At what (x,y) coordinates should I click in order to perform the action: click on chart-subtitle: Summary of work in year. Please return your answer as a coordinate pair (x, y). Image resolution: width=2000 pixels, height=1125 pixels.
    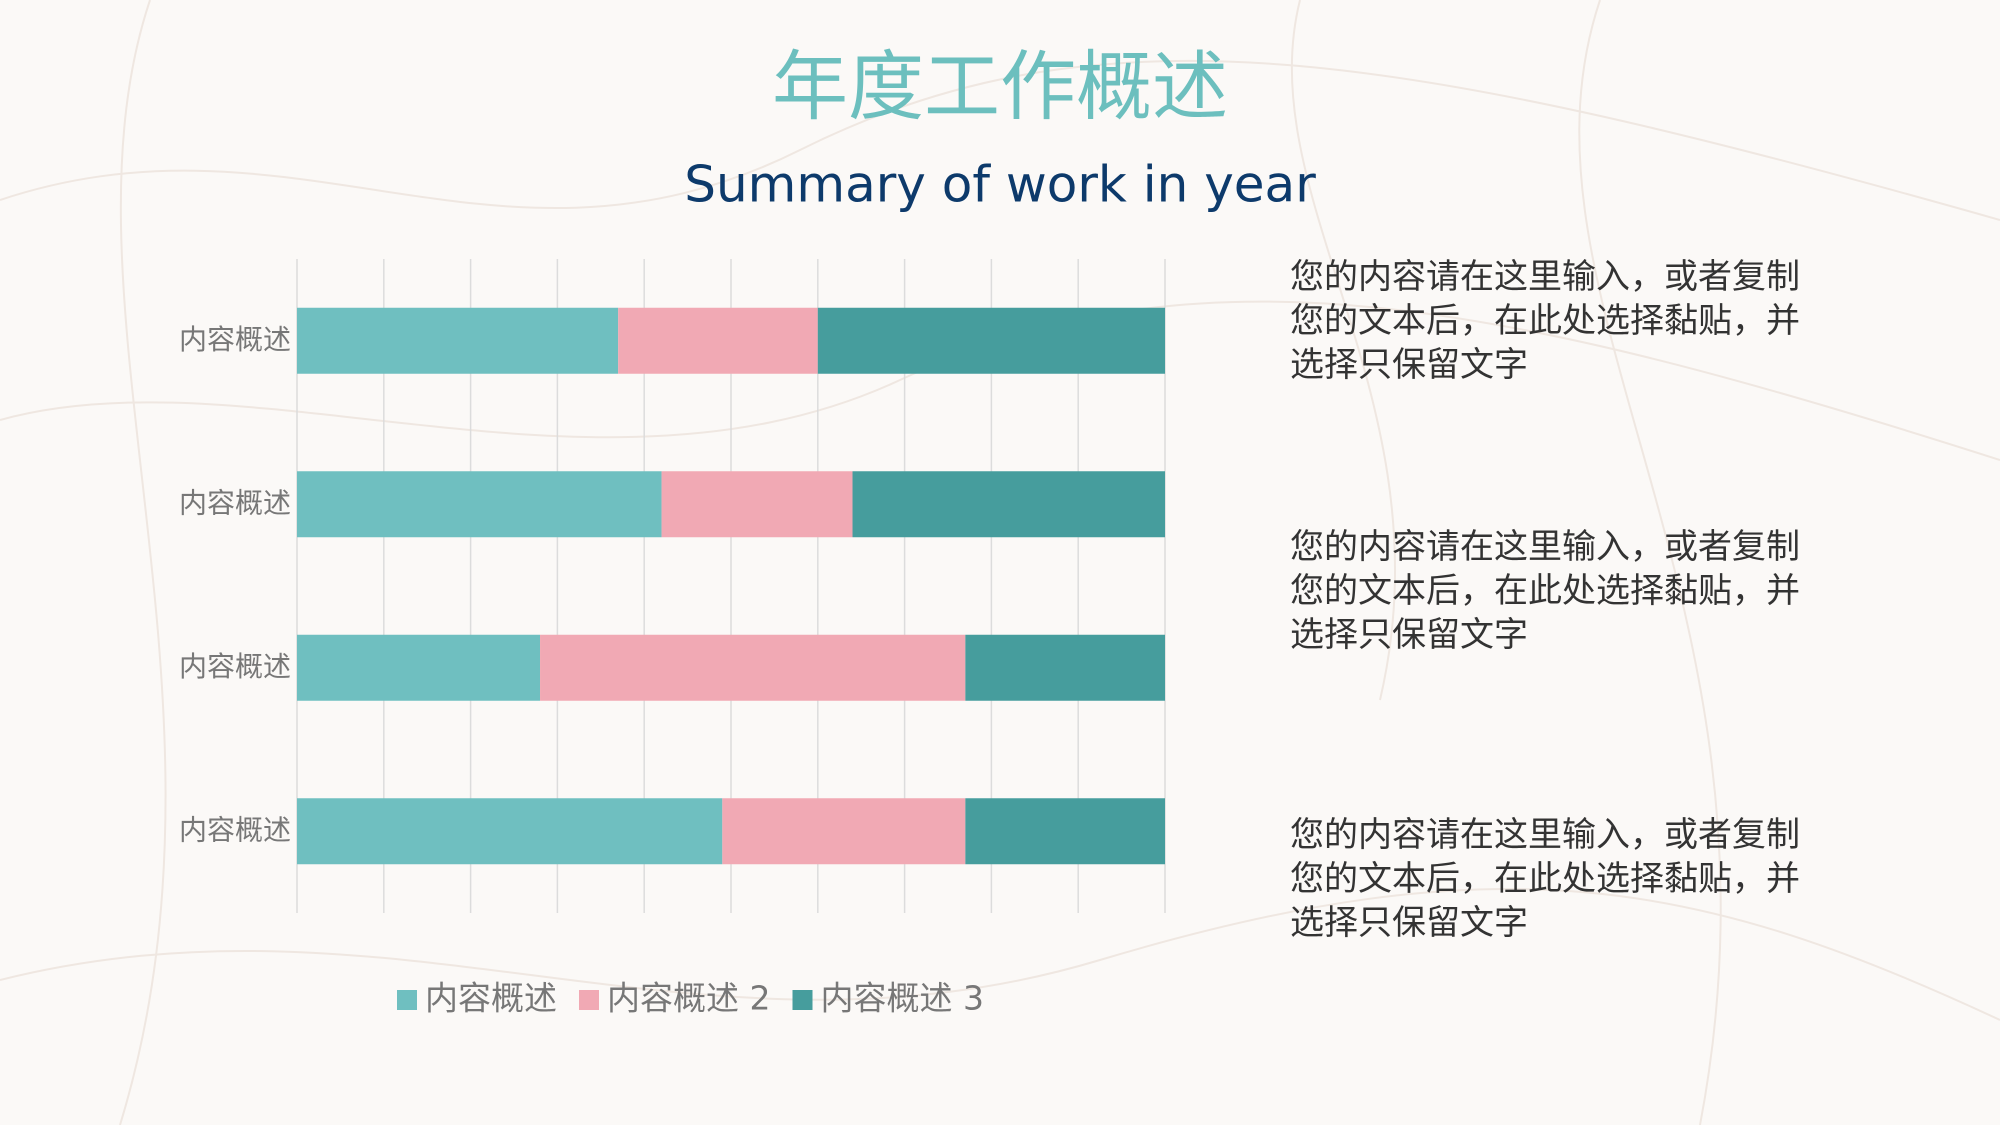
    Looking at the image, I should click on (1000, 185).